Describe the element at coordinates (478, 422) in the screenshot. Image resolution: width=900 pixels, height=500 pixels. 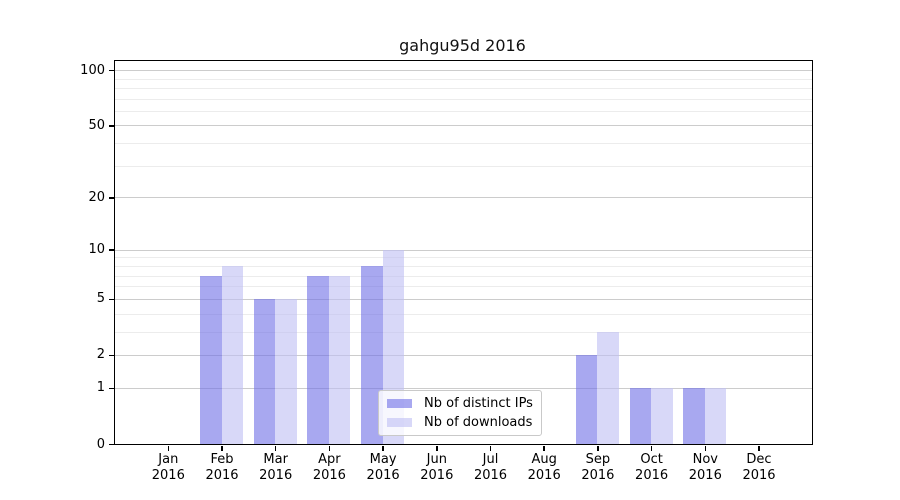
I see `legend-label-downloads: Nb of downloads` at that location.